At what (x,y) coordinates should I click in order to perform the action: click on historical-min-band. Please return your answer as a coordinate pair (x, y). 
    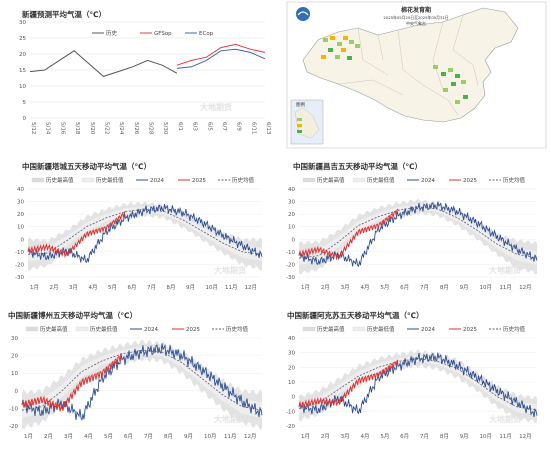
    Looking at the image, I should click on (142, 382).